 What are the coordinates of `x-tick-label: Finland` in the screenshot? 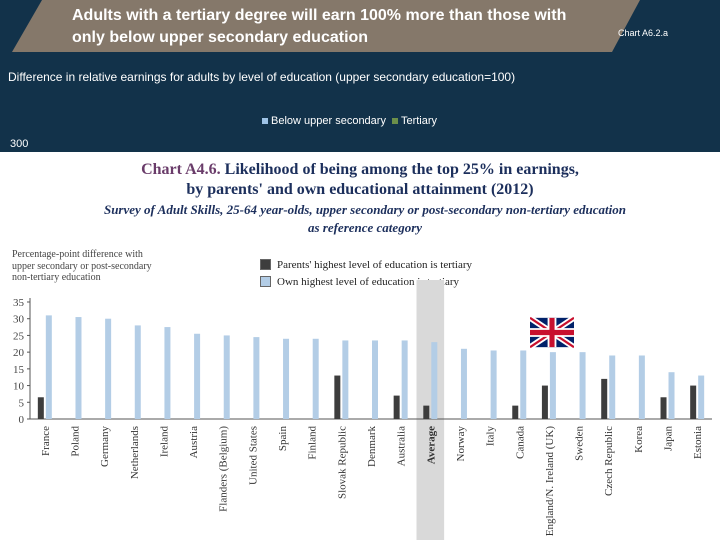 It's located at (313, 443).